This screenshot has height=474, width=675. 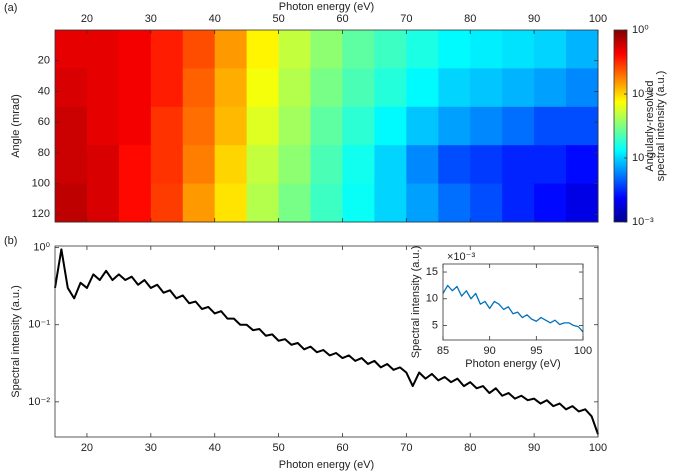 What do you see at coordinates (39, 325) in the screenshot?
I see `y-tick-label: 10⁻¹` at bounding box center [39, 325].